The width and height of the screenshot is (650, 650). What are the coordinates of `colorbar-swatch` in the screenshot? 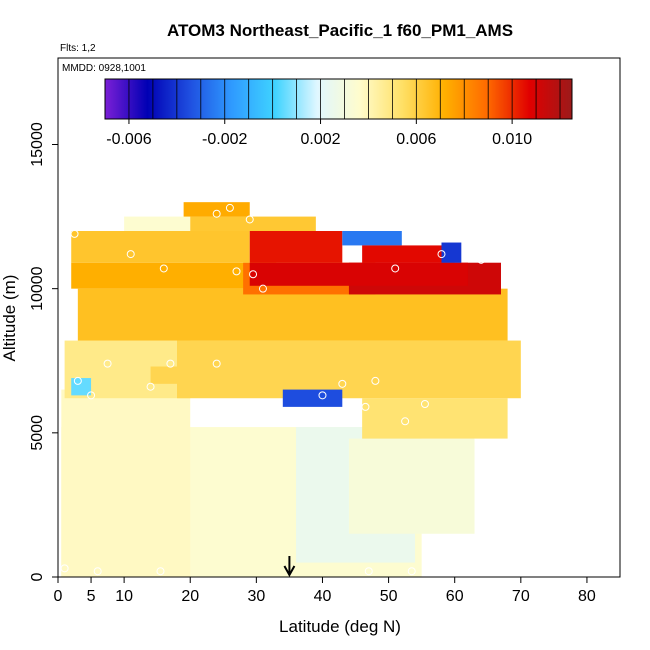 It's located at (338, 99).